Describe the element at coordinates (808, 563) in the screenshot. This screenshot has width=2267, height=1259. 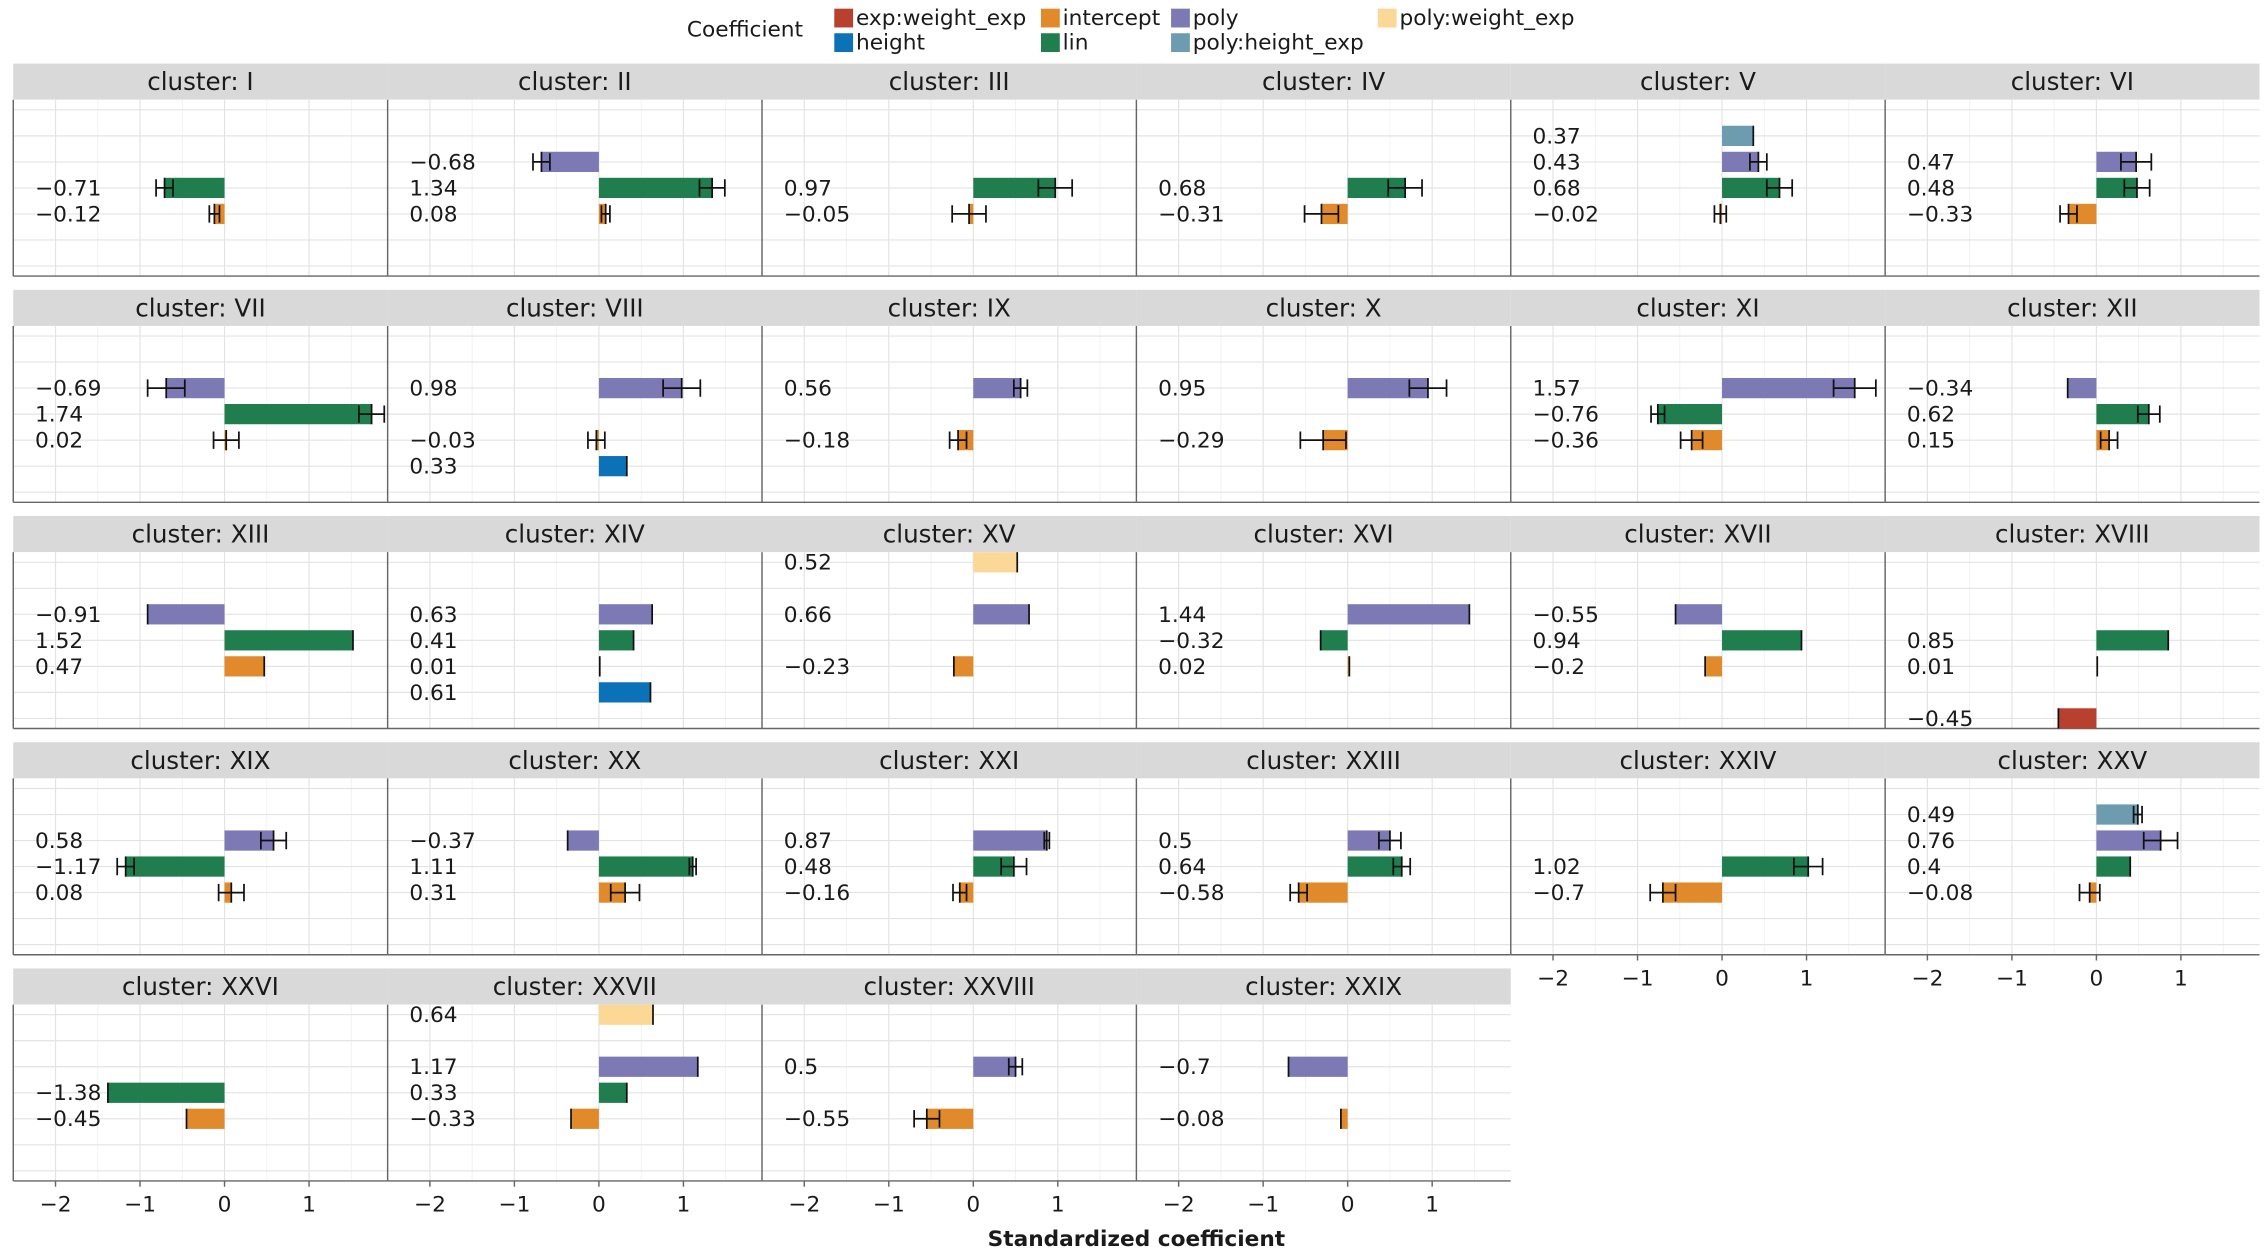
I see `value-label: 0.52` at that location.